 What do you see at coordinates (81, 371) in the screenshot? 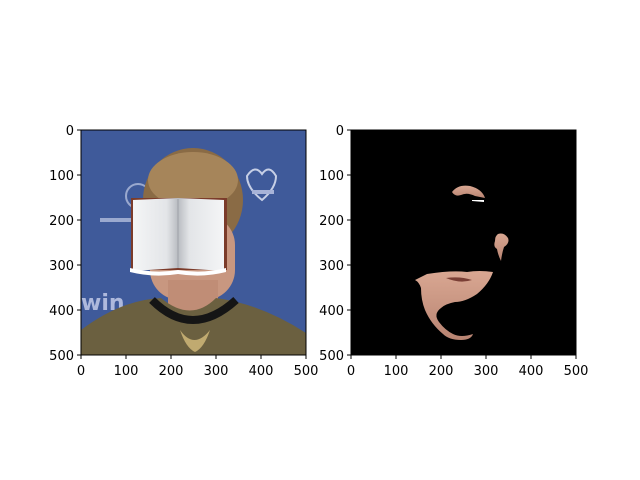
I see `left-x-tick-label: 0` at bounding box center [81, 371].